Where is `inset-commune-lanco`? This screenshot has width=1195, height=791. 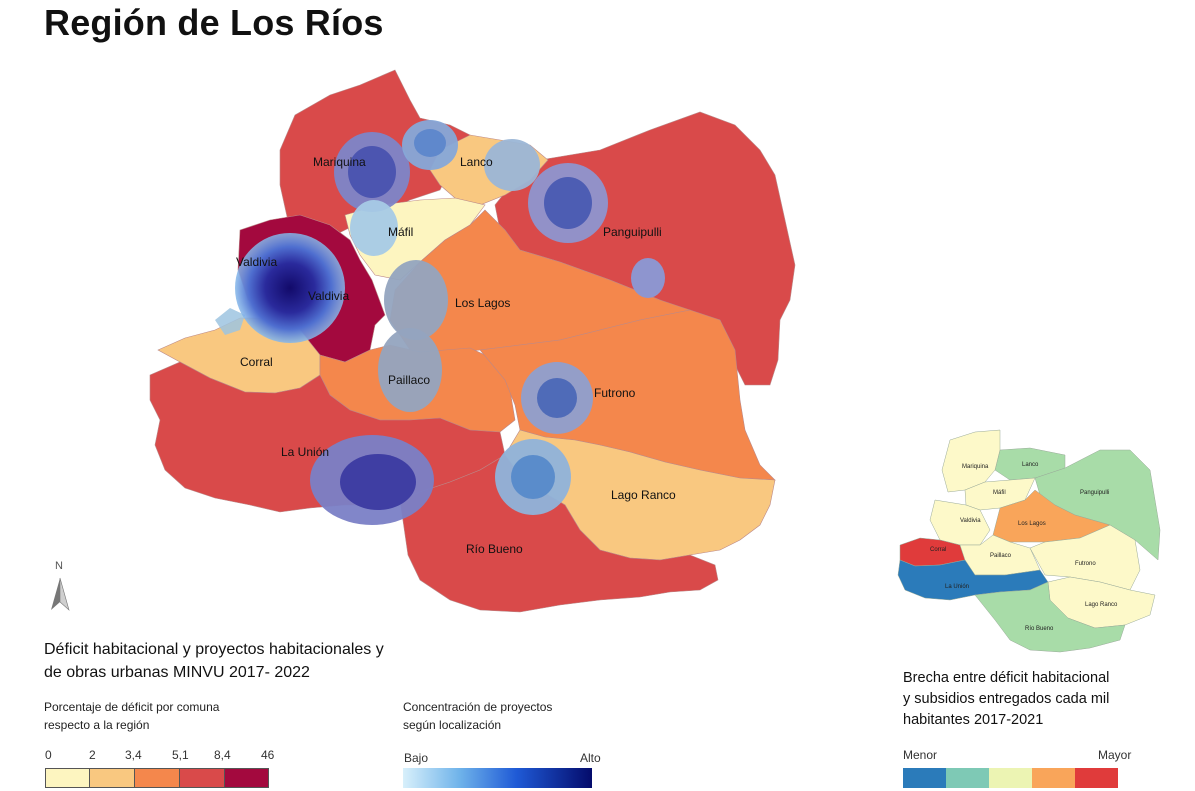 inset-commune-lanco is located at coordinates (1030, 464).